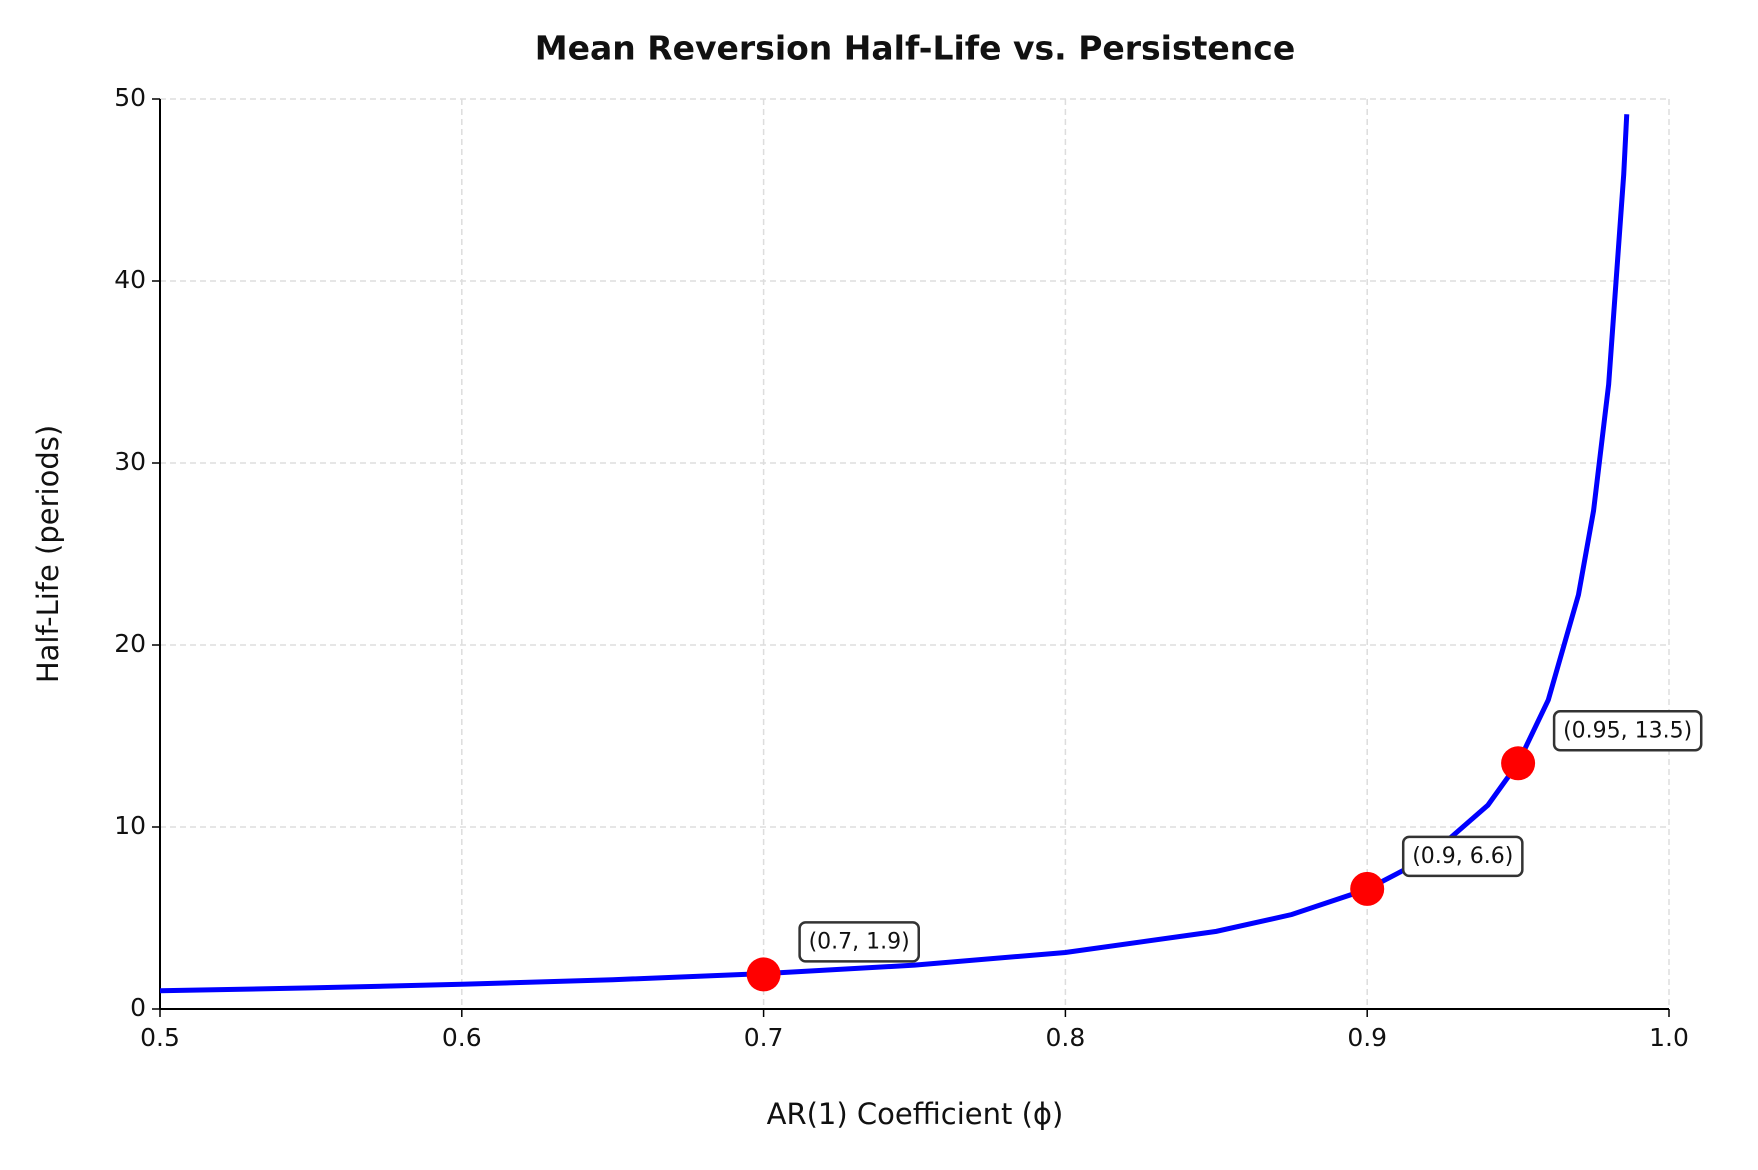 The width and height of the screenshot is (1758, 1170). I want to click on x-tick-label: 0.7, so click(764, 1037).